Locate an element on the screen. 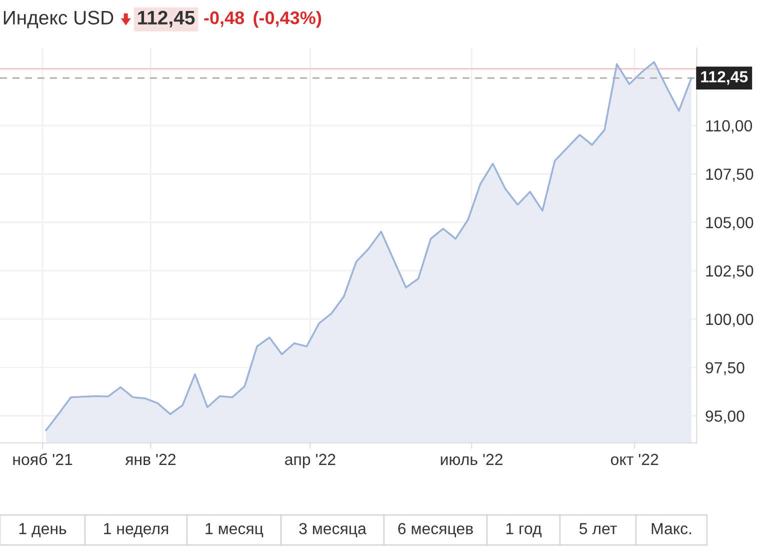  y-tick-label: 100,00 is located at coordinates (730, 320).